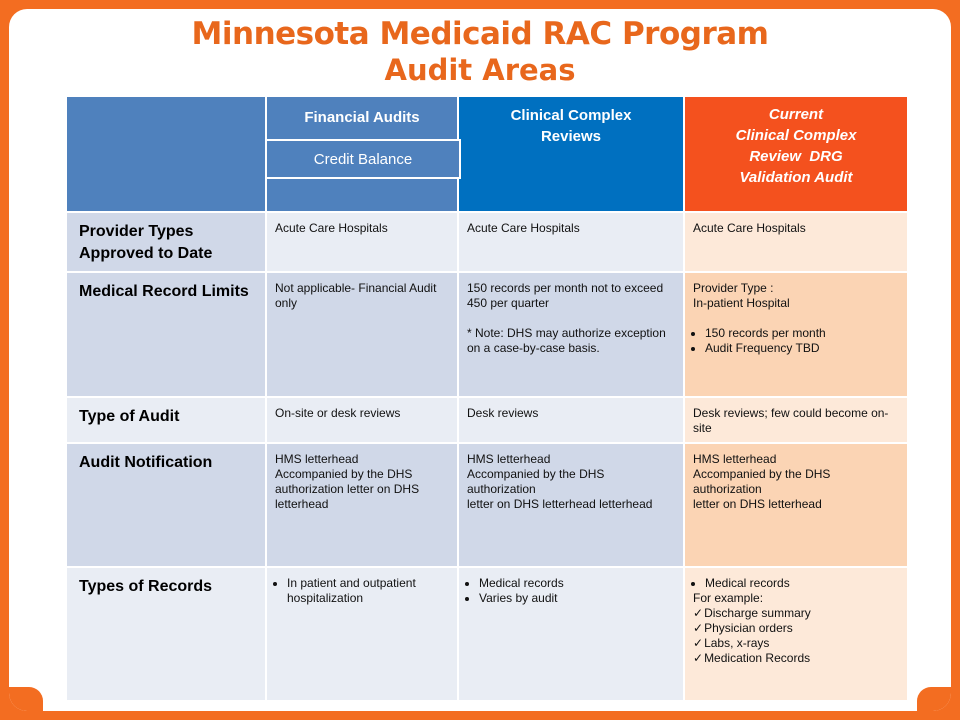 This screenshot has width=960, height=720. I want to click on list-item: 150 records per month, so click(802, 333).